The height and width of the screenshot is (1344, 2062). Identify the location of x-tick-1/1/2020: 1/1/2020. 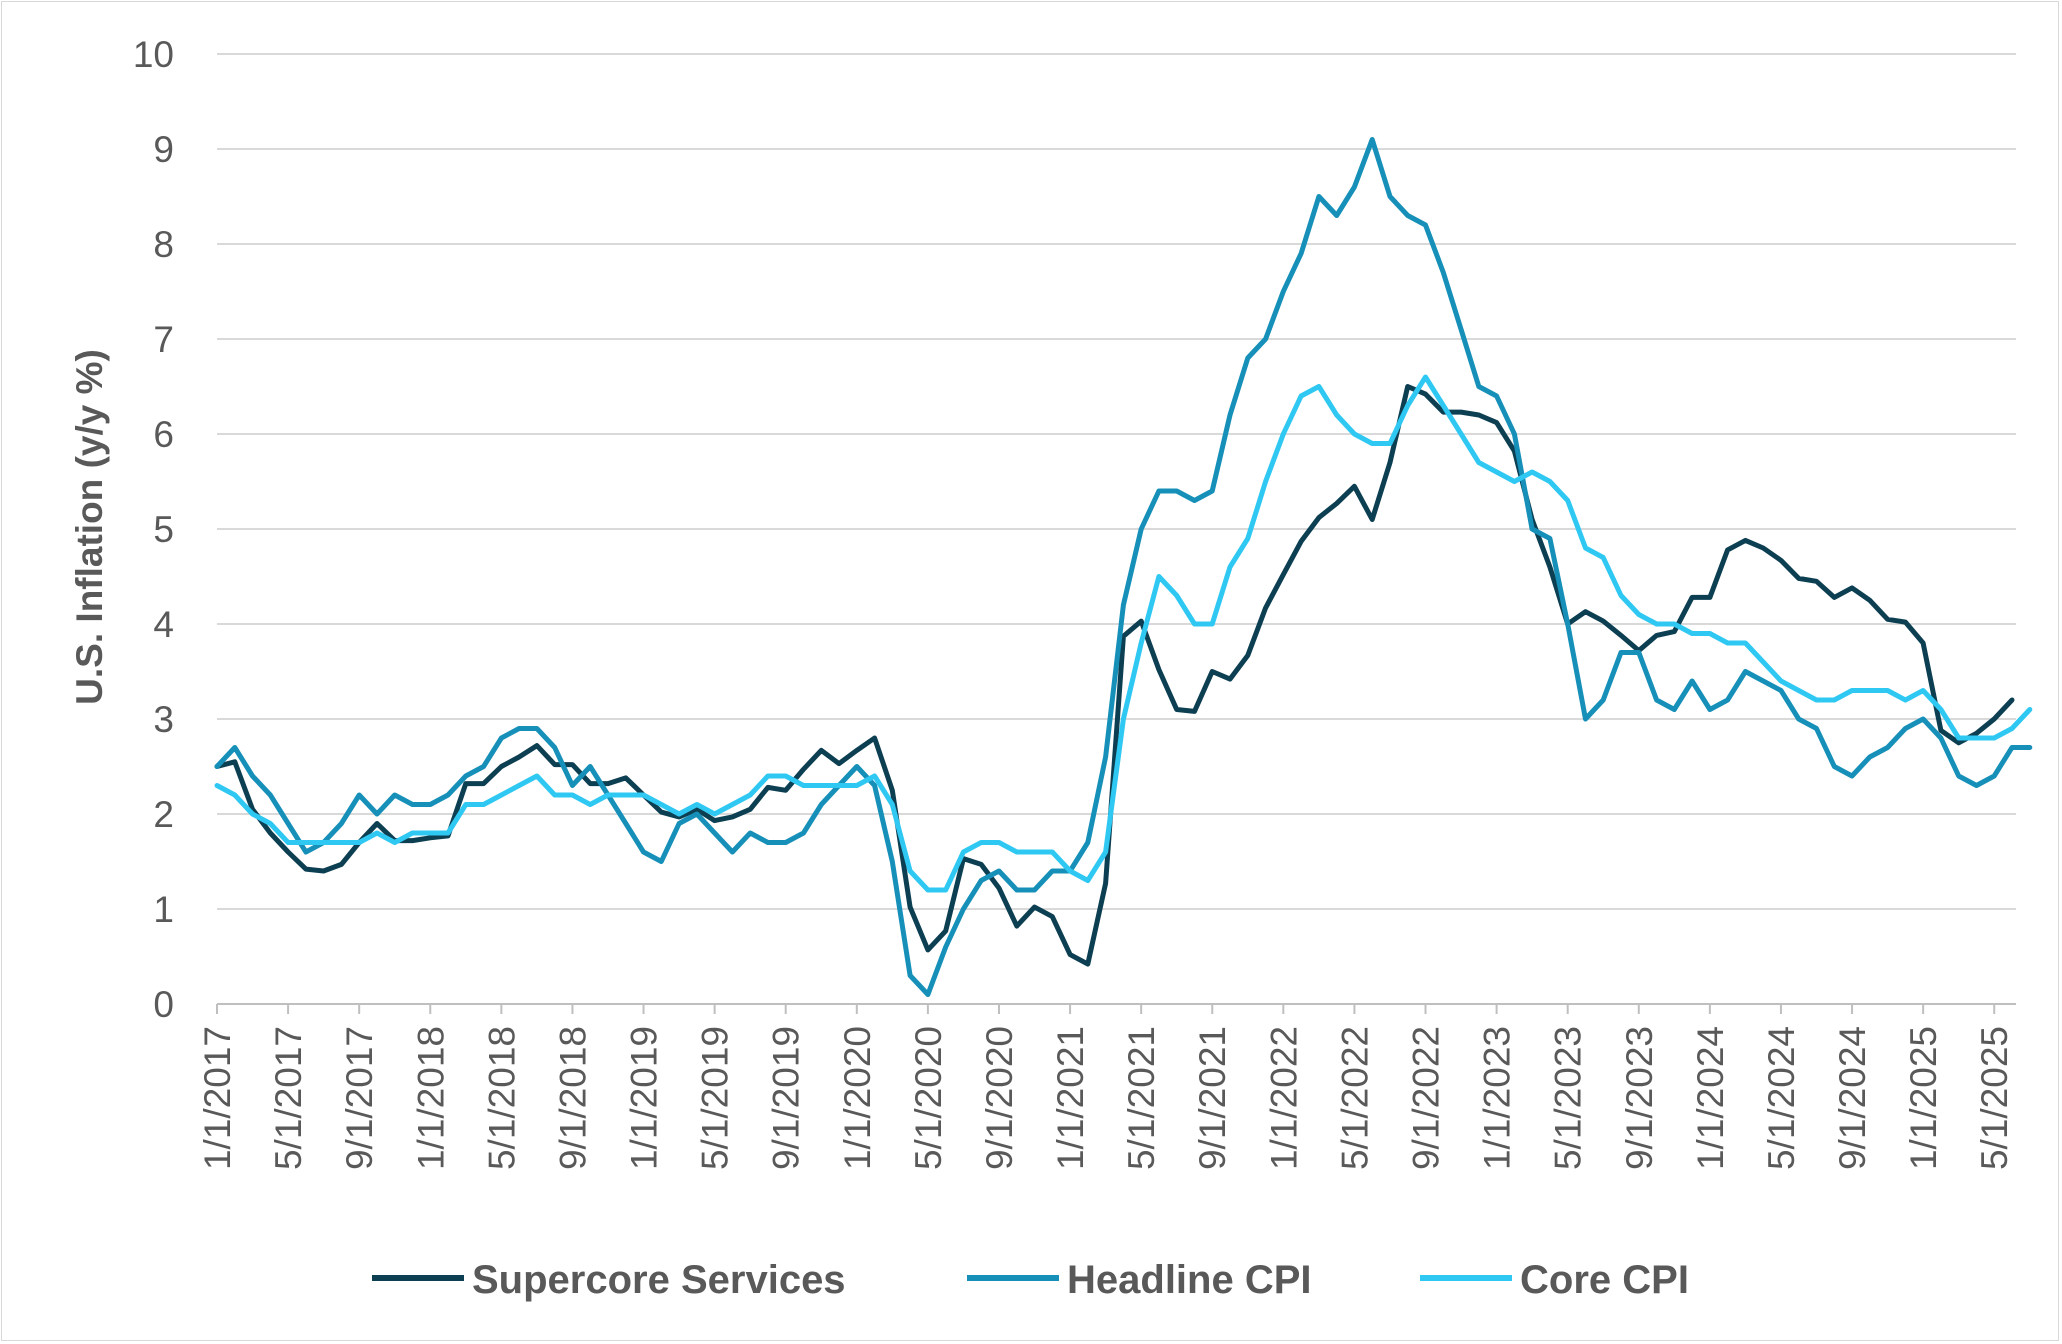
(857, 1098).